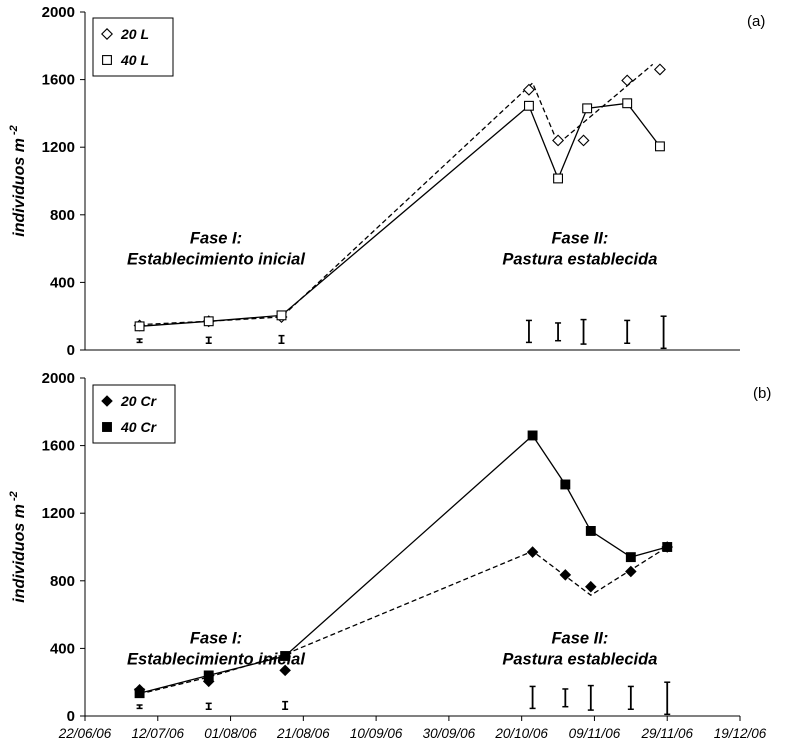  I want to click on x-tick-label: 10/09/06, so click(376, 733).